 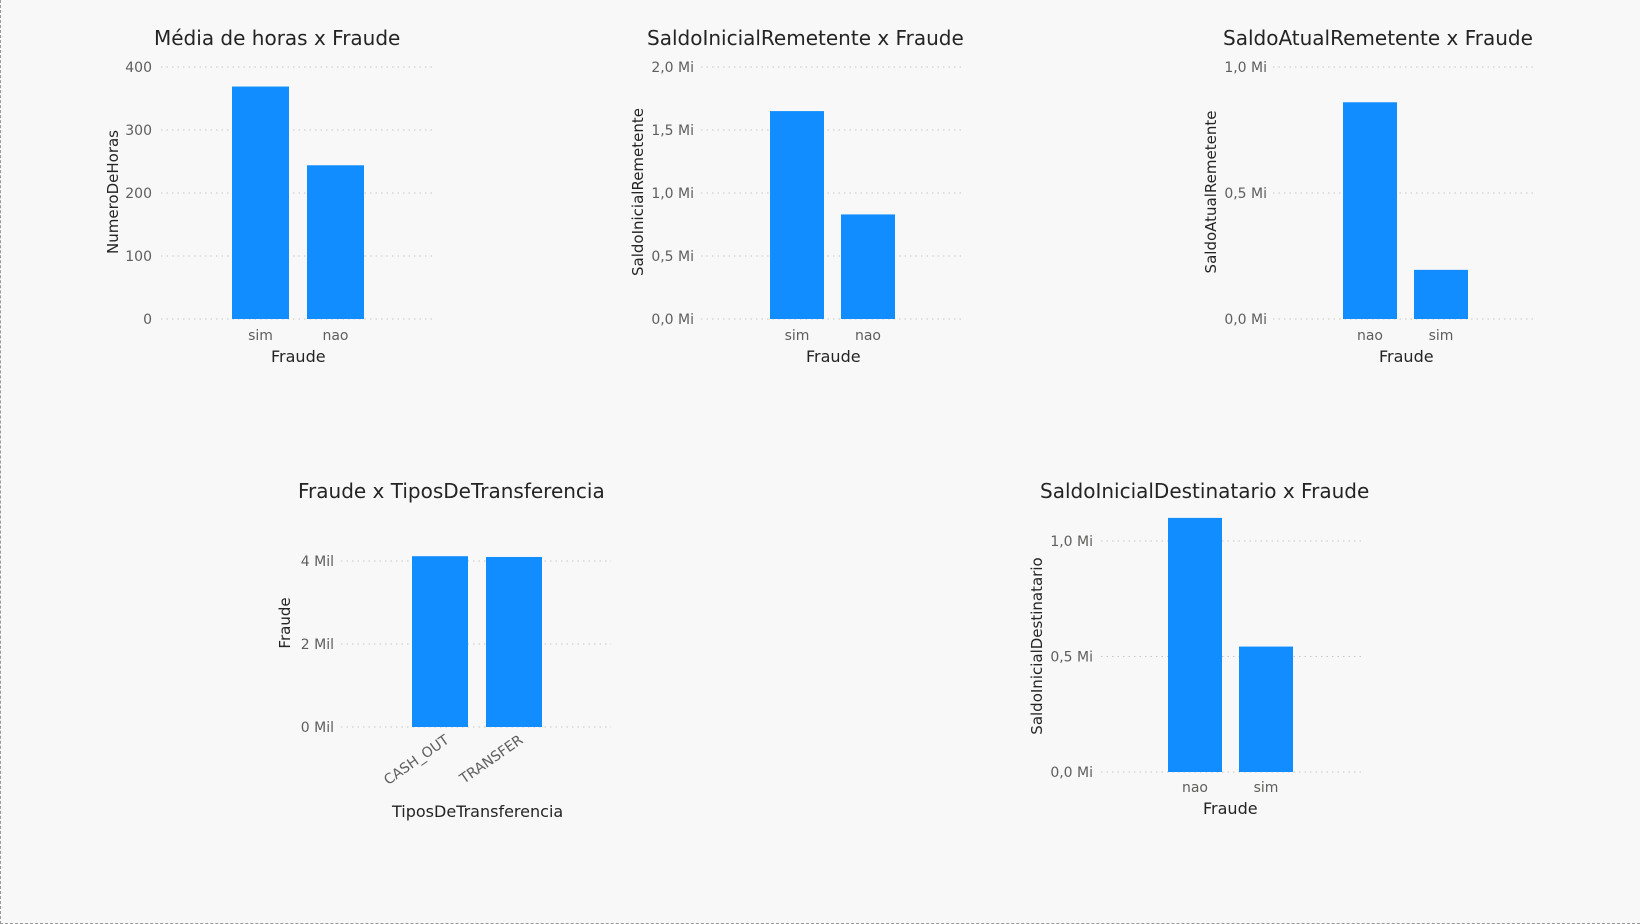 I want to click on y-tick-label: 100, so click(x=138, y=257).